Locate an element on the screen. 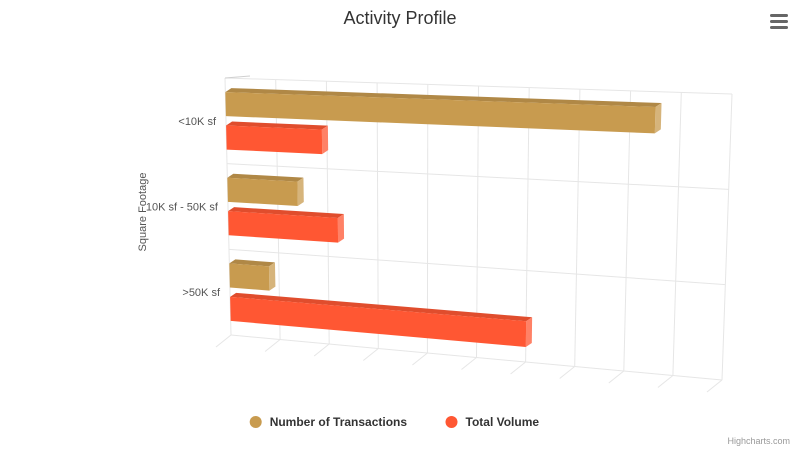 Image resolution: width=800 pixels, height=450 pixels. legend-item-volume: Total Volume is located at coordinates (492, 422).